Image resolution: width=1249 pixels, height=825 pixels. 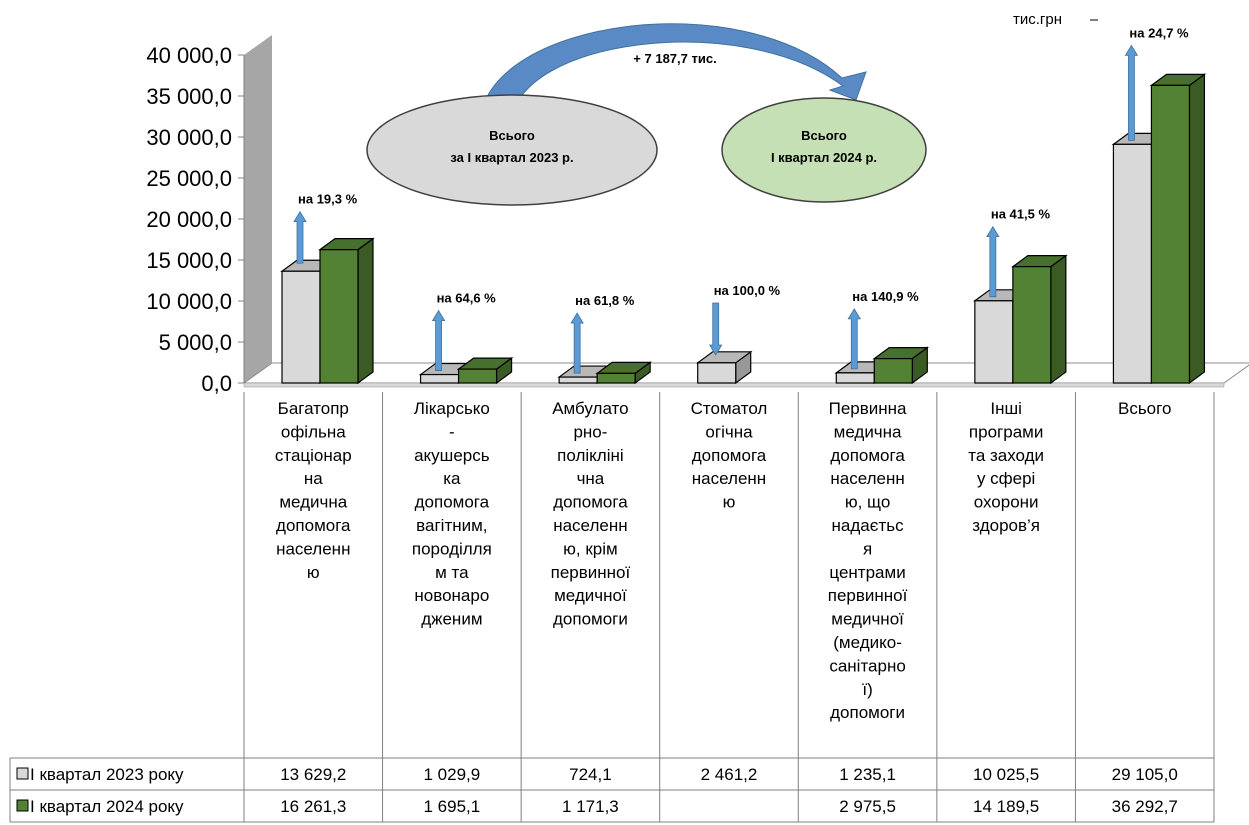 What do you see at coordinates (452, 455) in the screenshot?
I see `category-label-line: акушерсь` at bounding box center [452, 455].